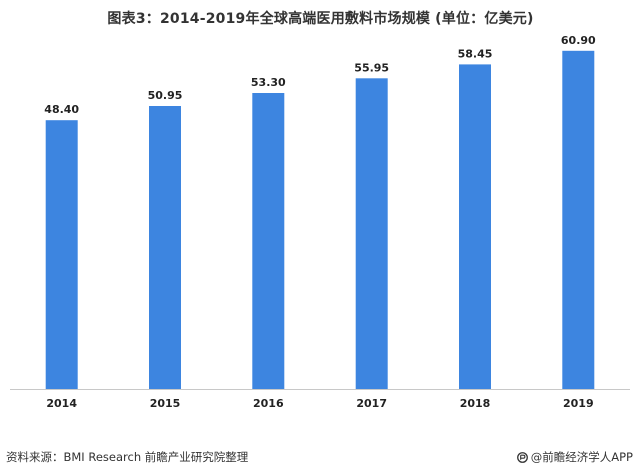  What do you see at coordinates (578, 403) in the screenshot?
I see `x-tick-label-2019: 2019` at bounding box center [578, 403].